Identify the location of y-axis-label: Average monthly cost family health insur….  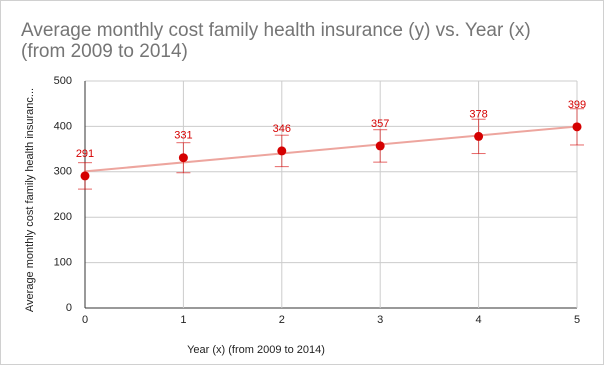
(30, 200).